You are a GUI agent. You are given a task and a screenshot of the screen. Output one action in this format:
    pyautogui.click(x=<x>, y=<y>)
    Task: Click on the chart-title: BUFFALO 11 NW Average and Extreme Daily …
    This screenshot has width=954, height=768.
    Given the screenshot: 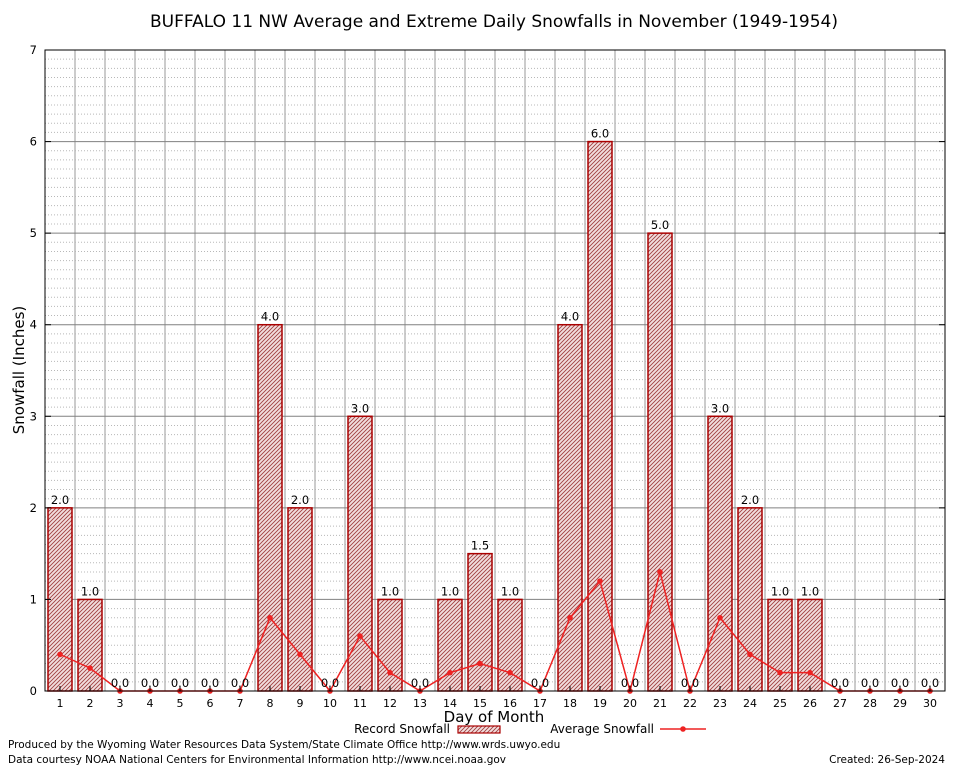 What is the action you would take?
    pyautogui.click(x=494, y=22)
    